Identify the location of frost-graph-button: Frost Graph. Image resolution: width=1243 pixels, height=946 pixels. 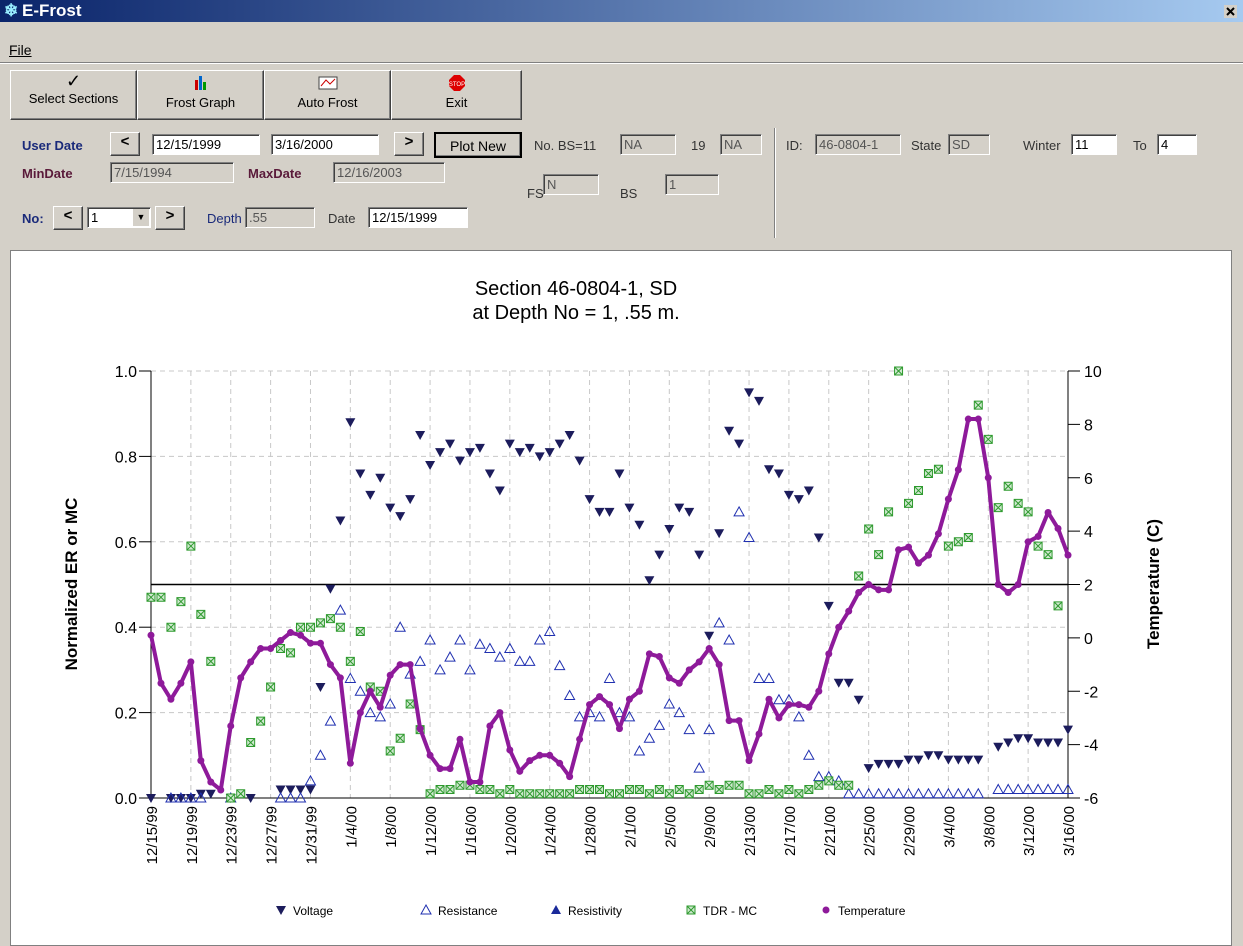
(200, 95).